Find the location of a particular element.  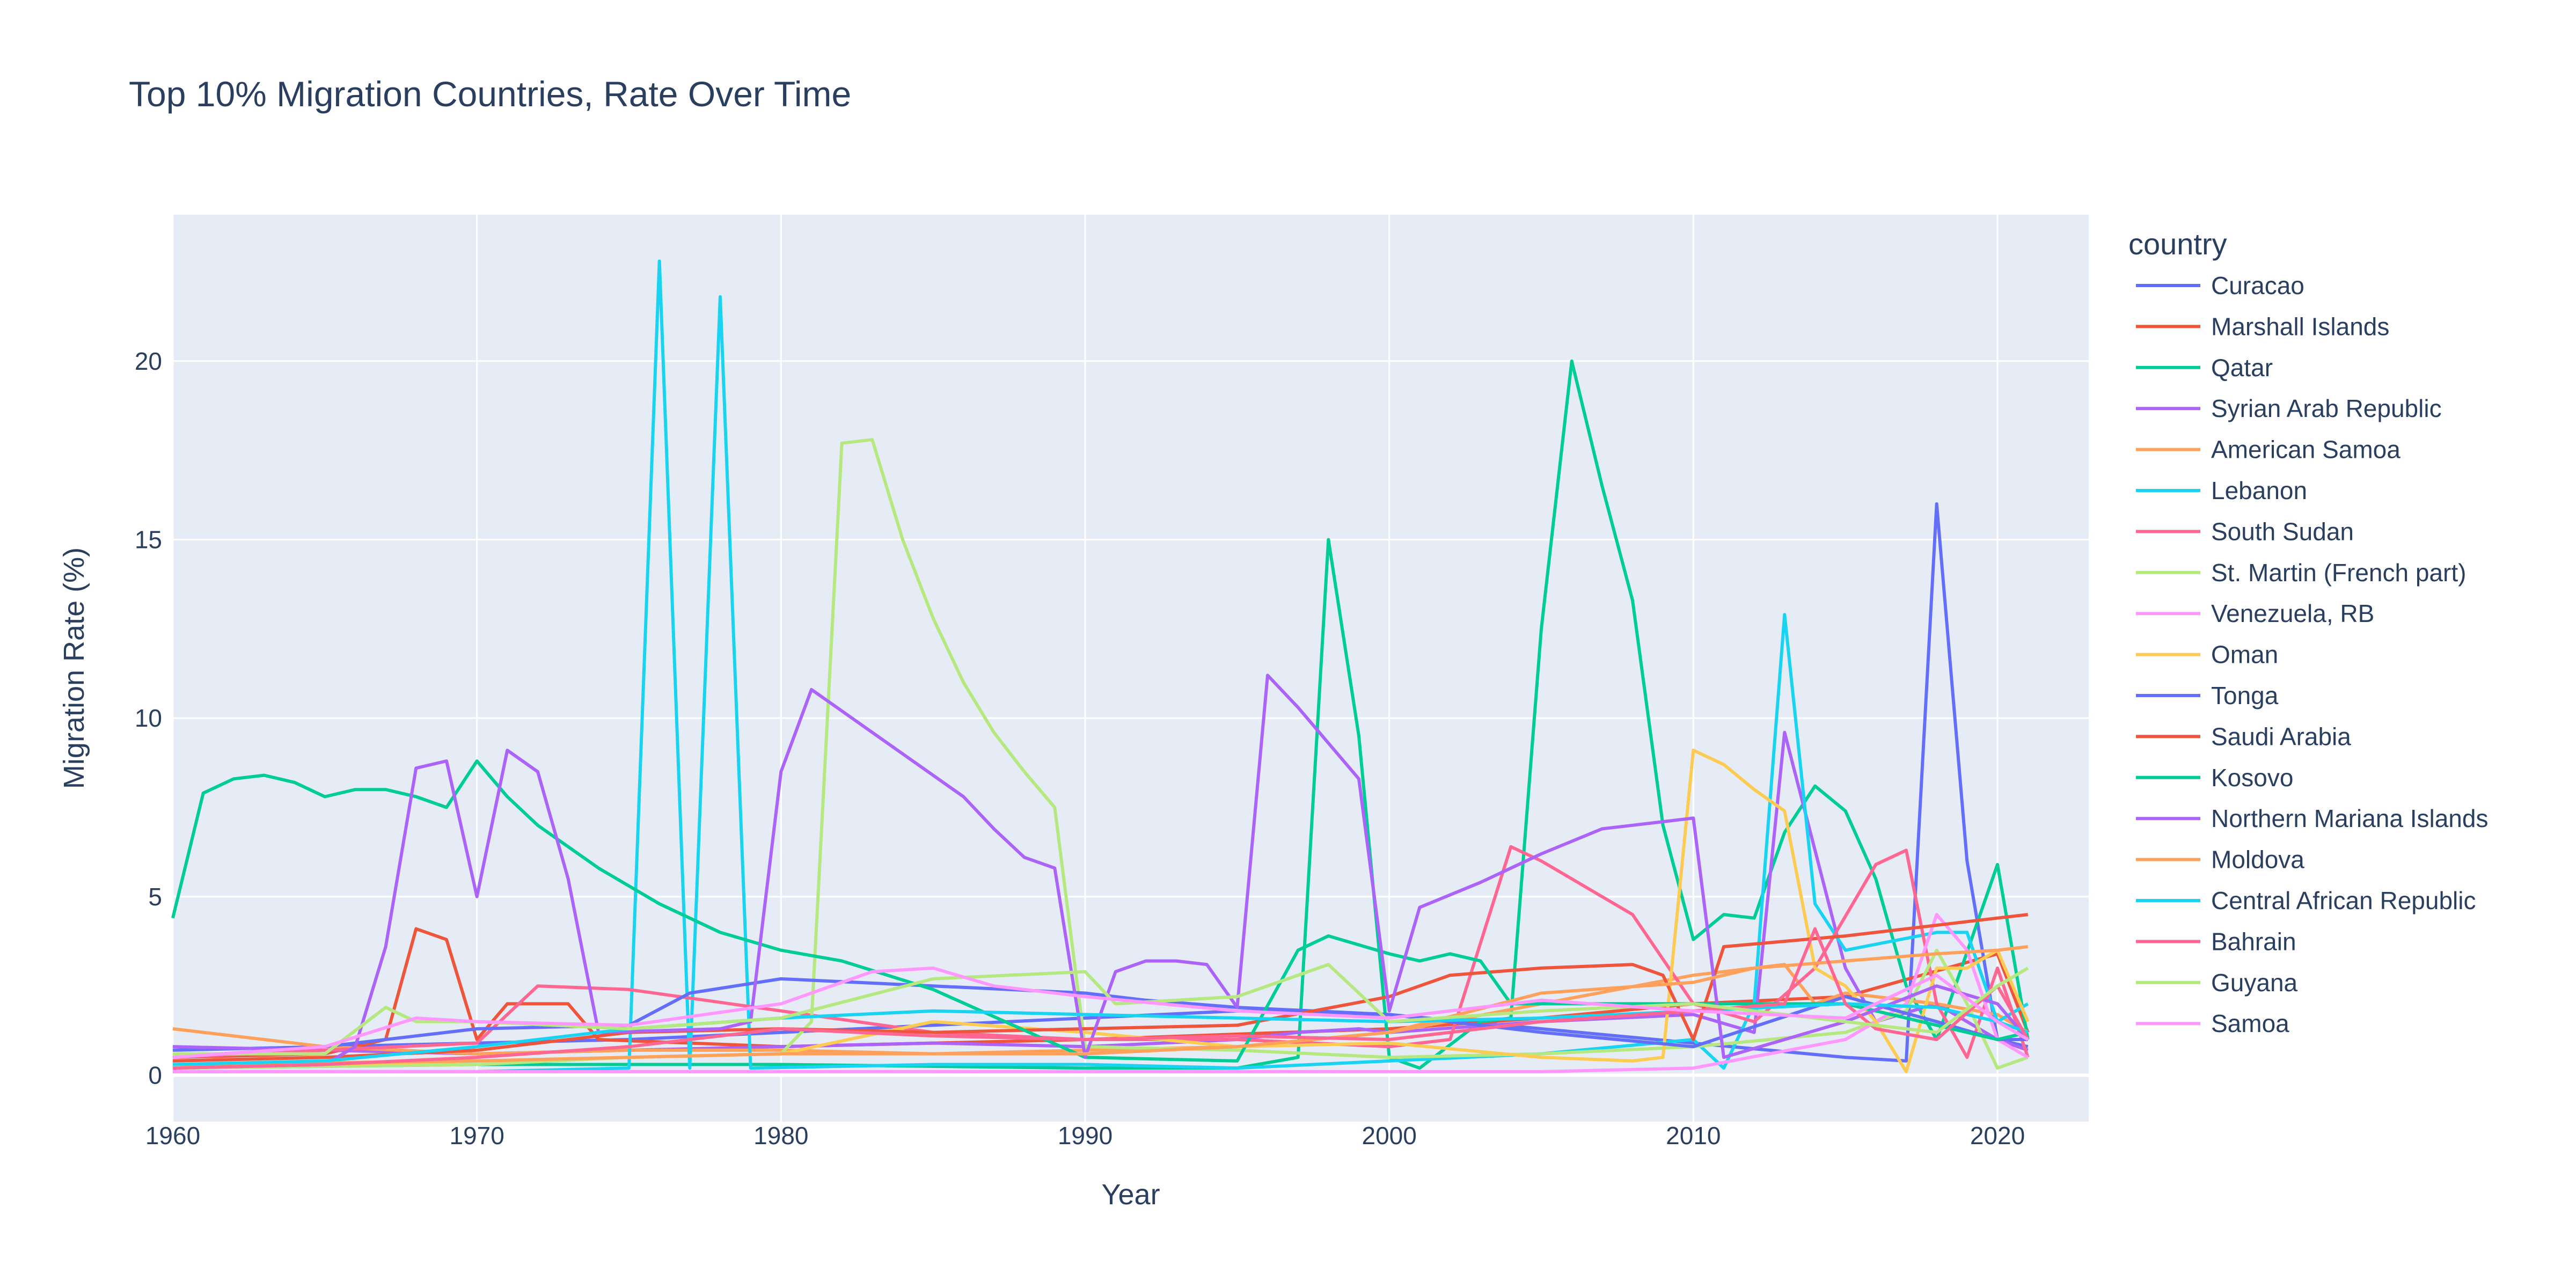

legend-item: Curacao is located at coordinates (2220, 285).